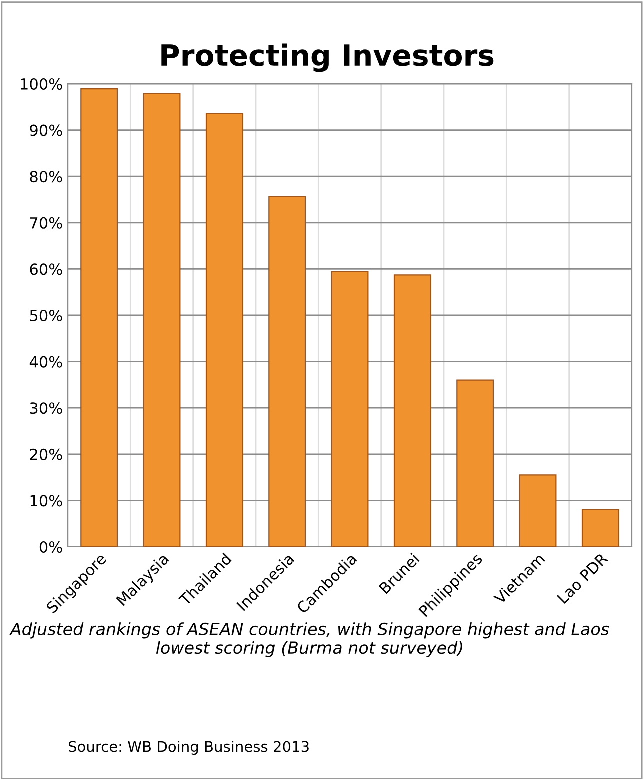 The width and height of the screenshot is (644, 781). I want to click on source-note: Source: WB Doing Business 2013, so click(188, 748).